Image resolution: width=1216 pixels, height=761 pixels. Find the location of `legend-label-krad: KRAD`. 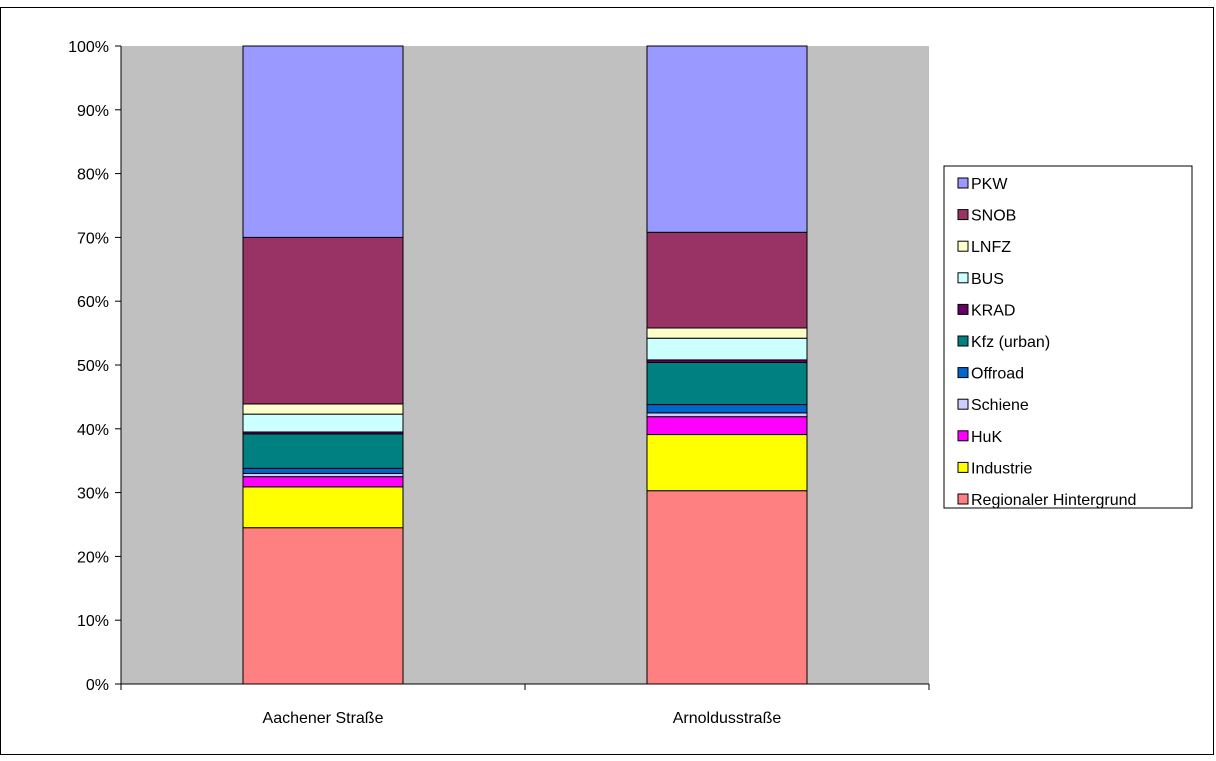

legend-label-krad: KRAD is located at coordinates (993, 310).